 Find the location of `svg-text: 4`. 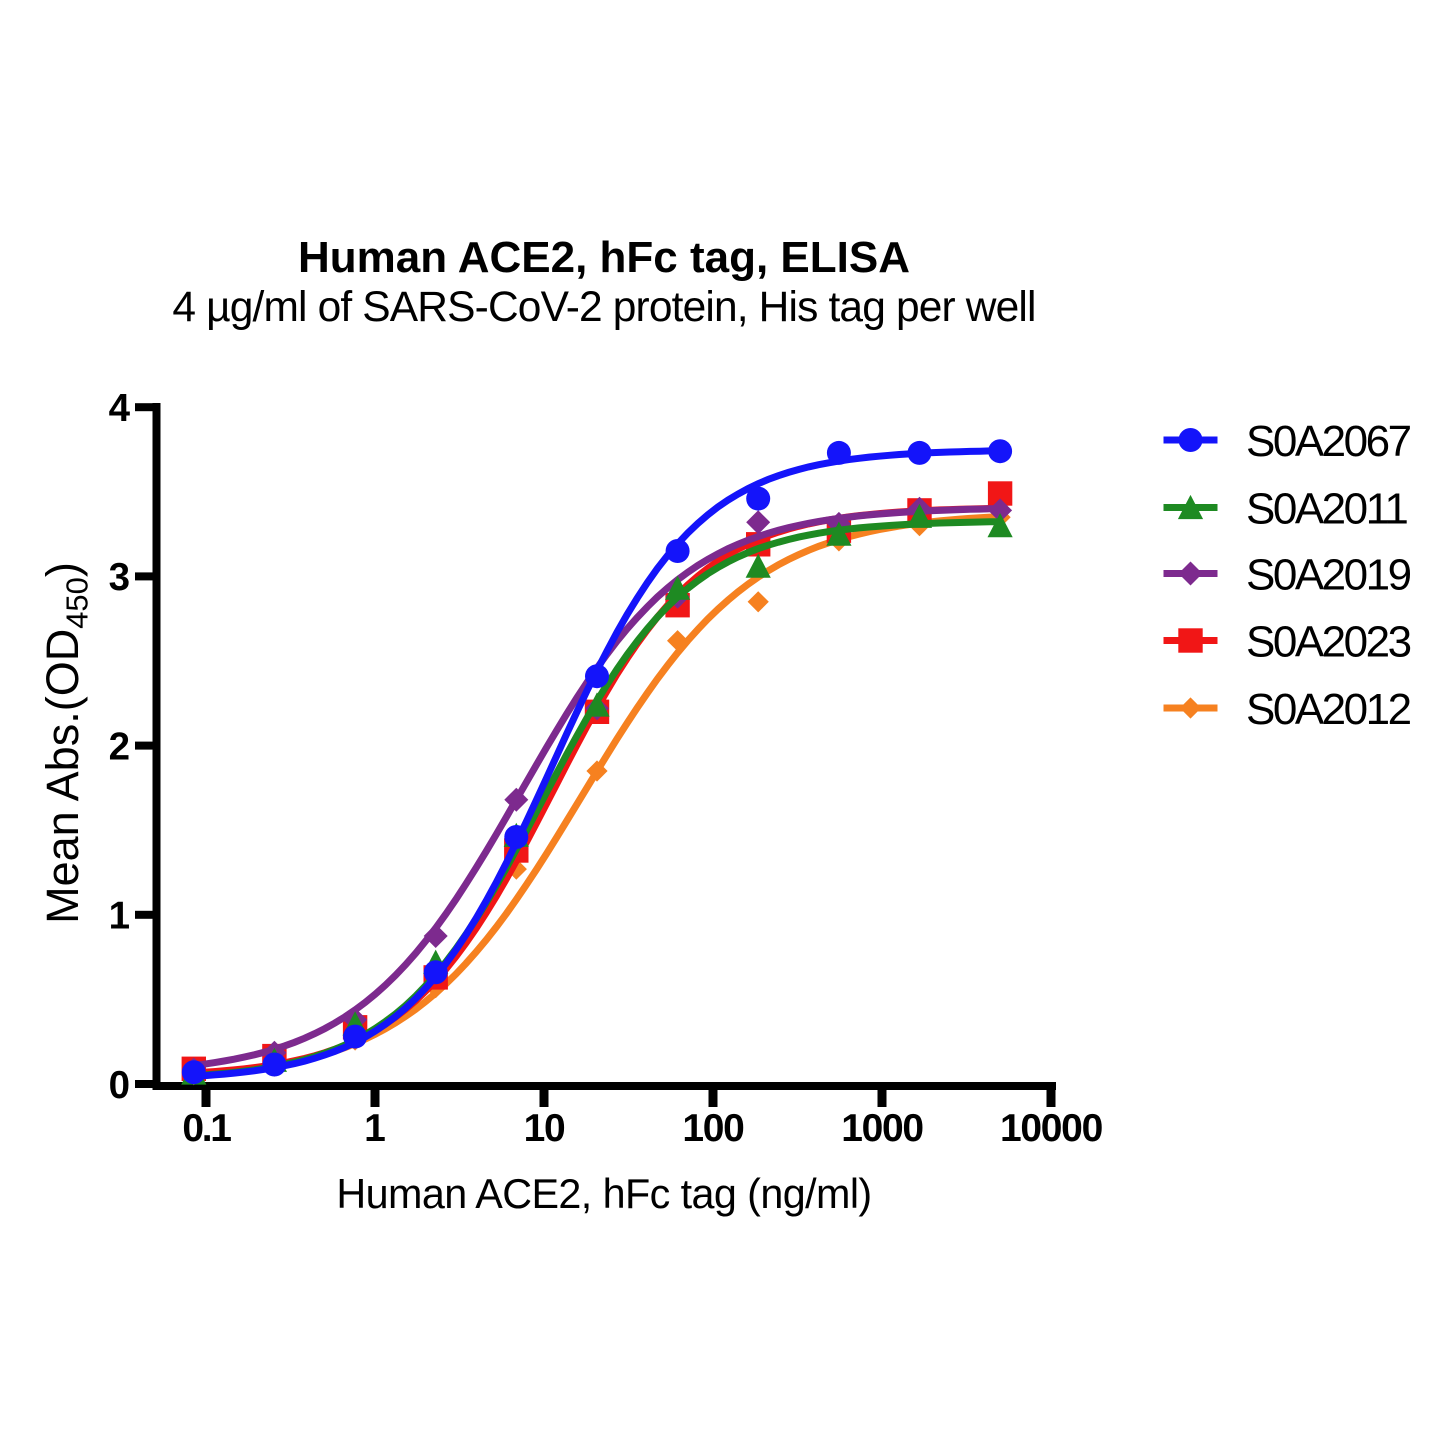

svg-text: 4 is located at coordinates (120, 408).